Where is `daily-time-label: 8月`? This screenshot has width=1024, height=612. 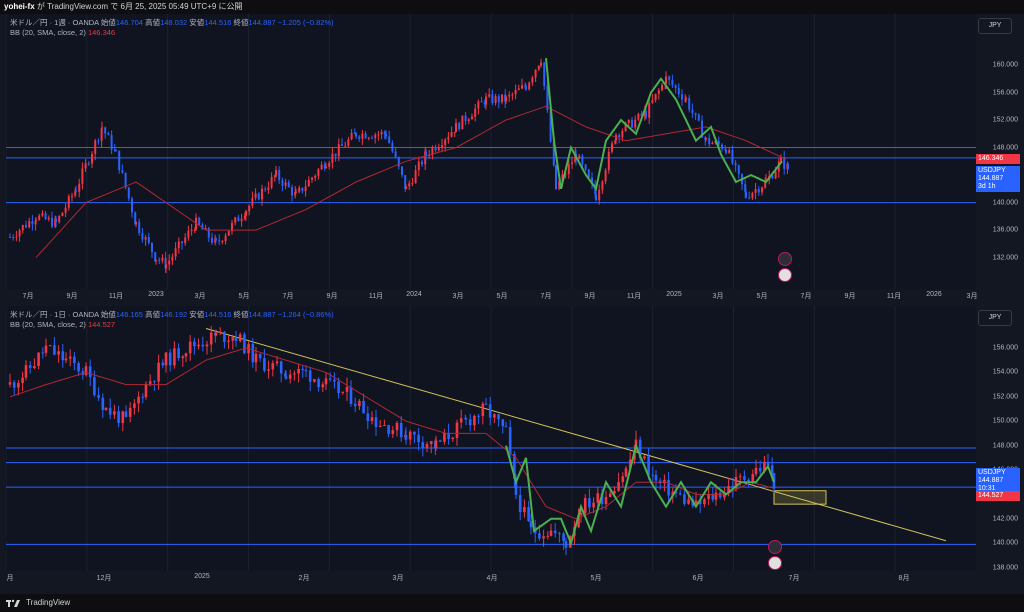 daily-time-label: 8月 is located at coordinates (904, 578).